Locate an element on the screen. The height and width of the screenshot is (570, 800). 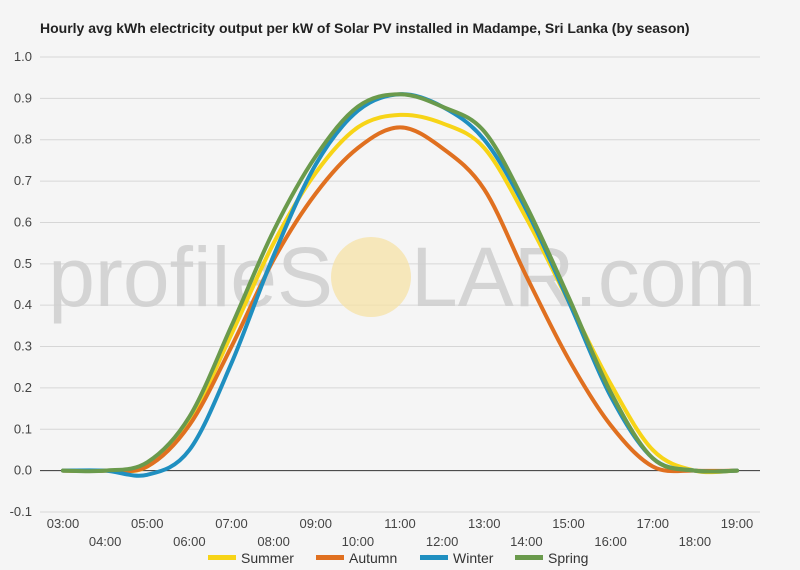
y-tick-label: 0.9 is located at coordinates (23, 97).